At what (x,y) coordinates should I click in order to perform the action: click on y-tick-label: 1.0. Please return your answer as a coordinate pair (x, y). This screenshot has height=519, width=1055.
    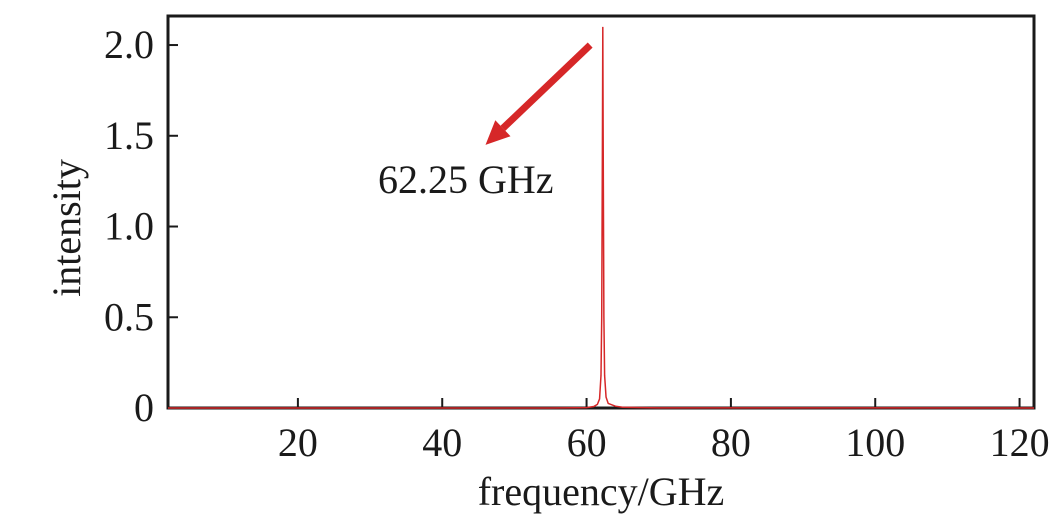
    Looking at the image, I should click on (129, 226).